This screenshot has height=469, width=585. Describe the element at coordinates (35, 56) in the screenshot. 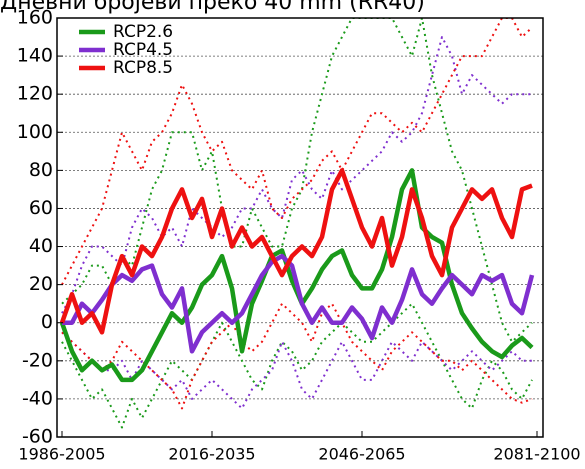

I see `y-tick-label: 140` at that location.